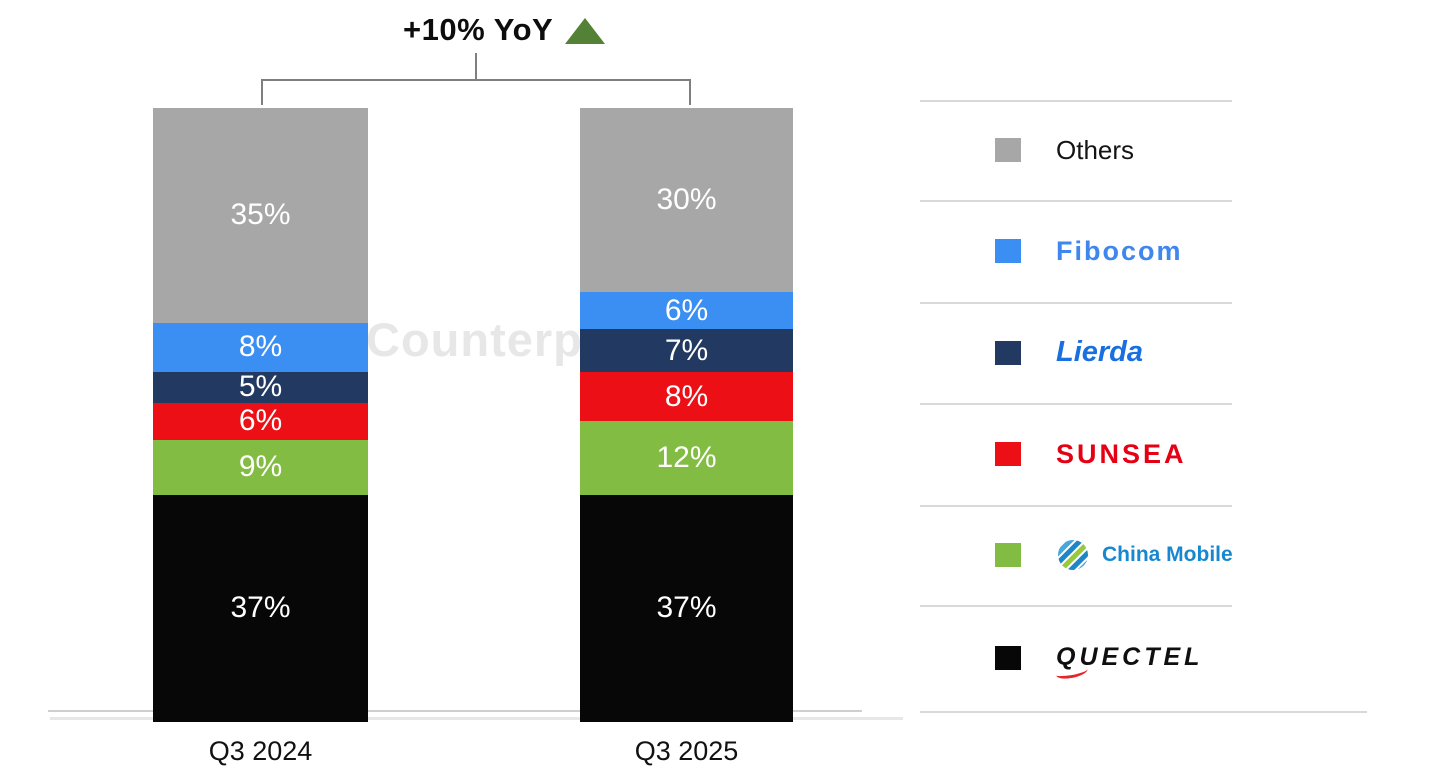 This screenshot has height=772, width=1440. I want to click on yoy-label: +10% YoY, so click(478, 29).